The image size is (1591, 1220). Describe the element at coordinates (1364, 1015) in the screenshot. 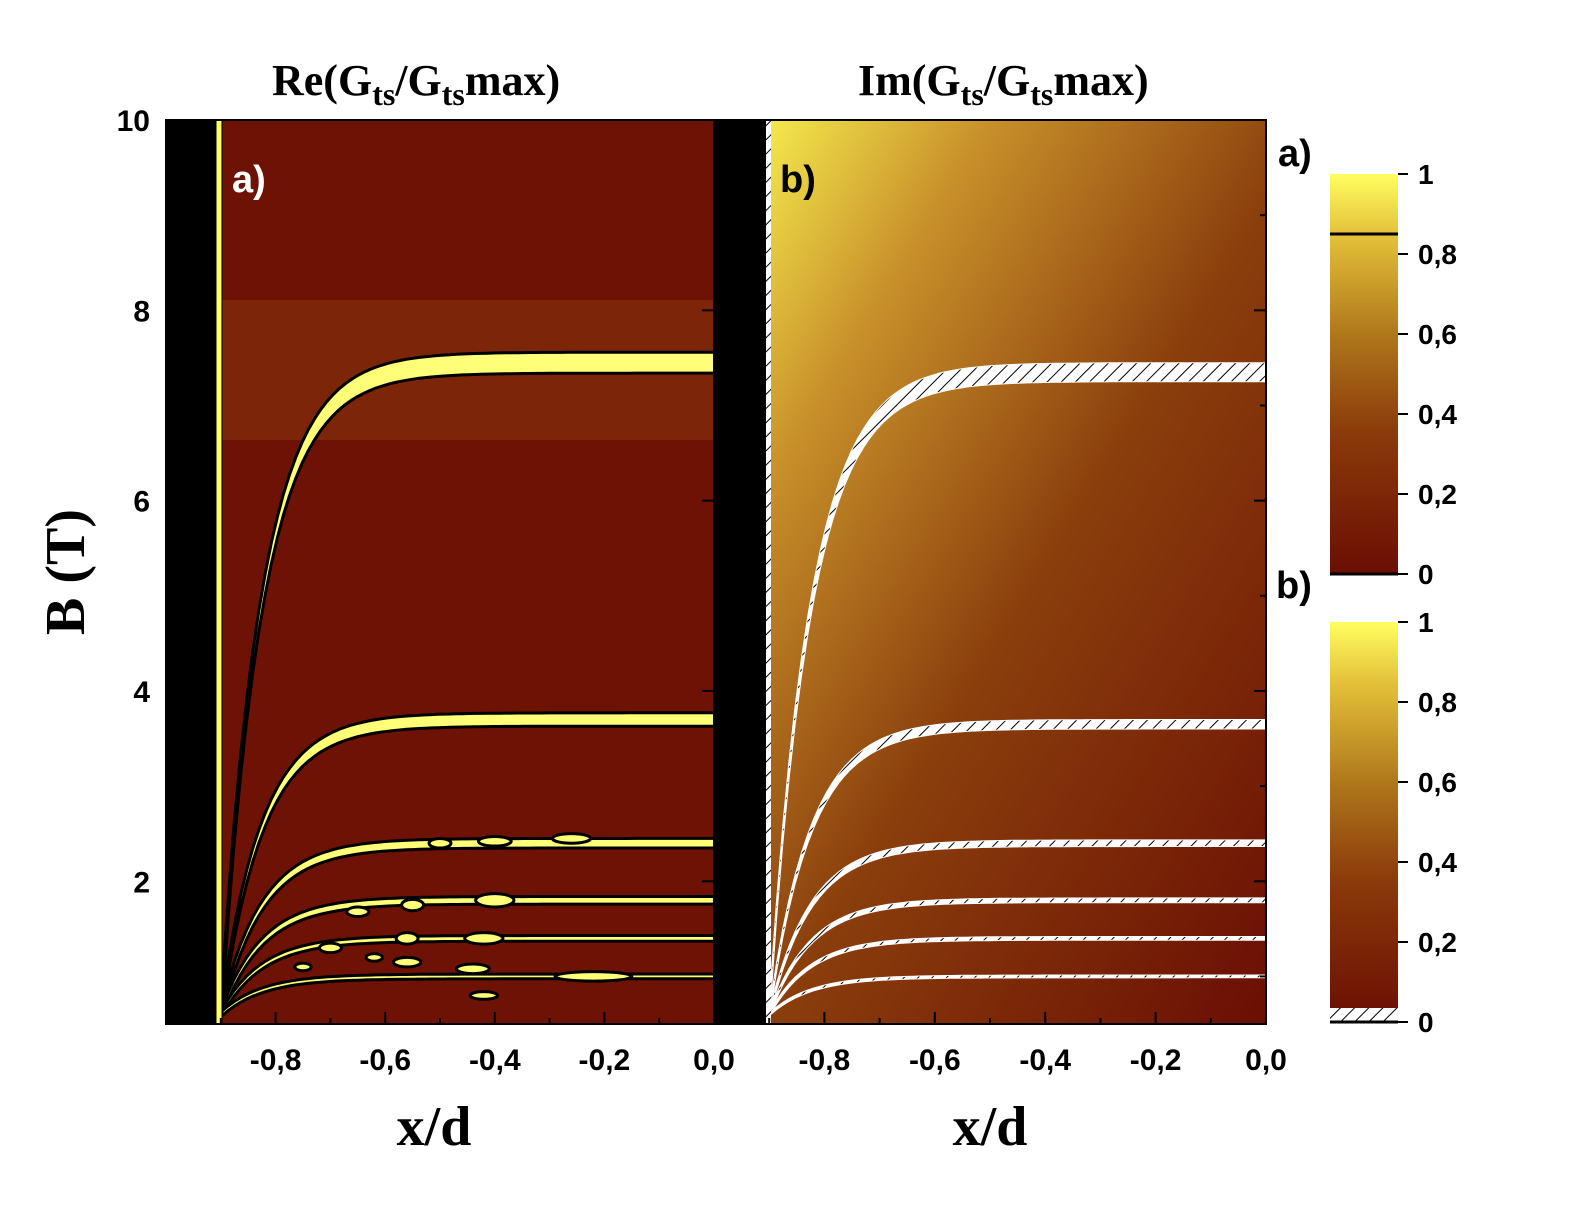

I see `colorbar-b-hatch` at that location.